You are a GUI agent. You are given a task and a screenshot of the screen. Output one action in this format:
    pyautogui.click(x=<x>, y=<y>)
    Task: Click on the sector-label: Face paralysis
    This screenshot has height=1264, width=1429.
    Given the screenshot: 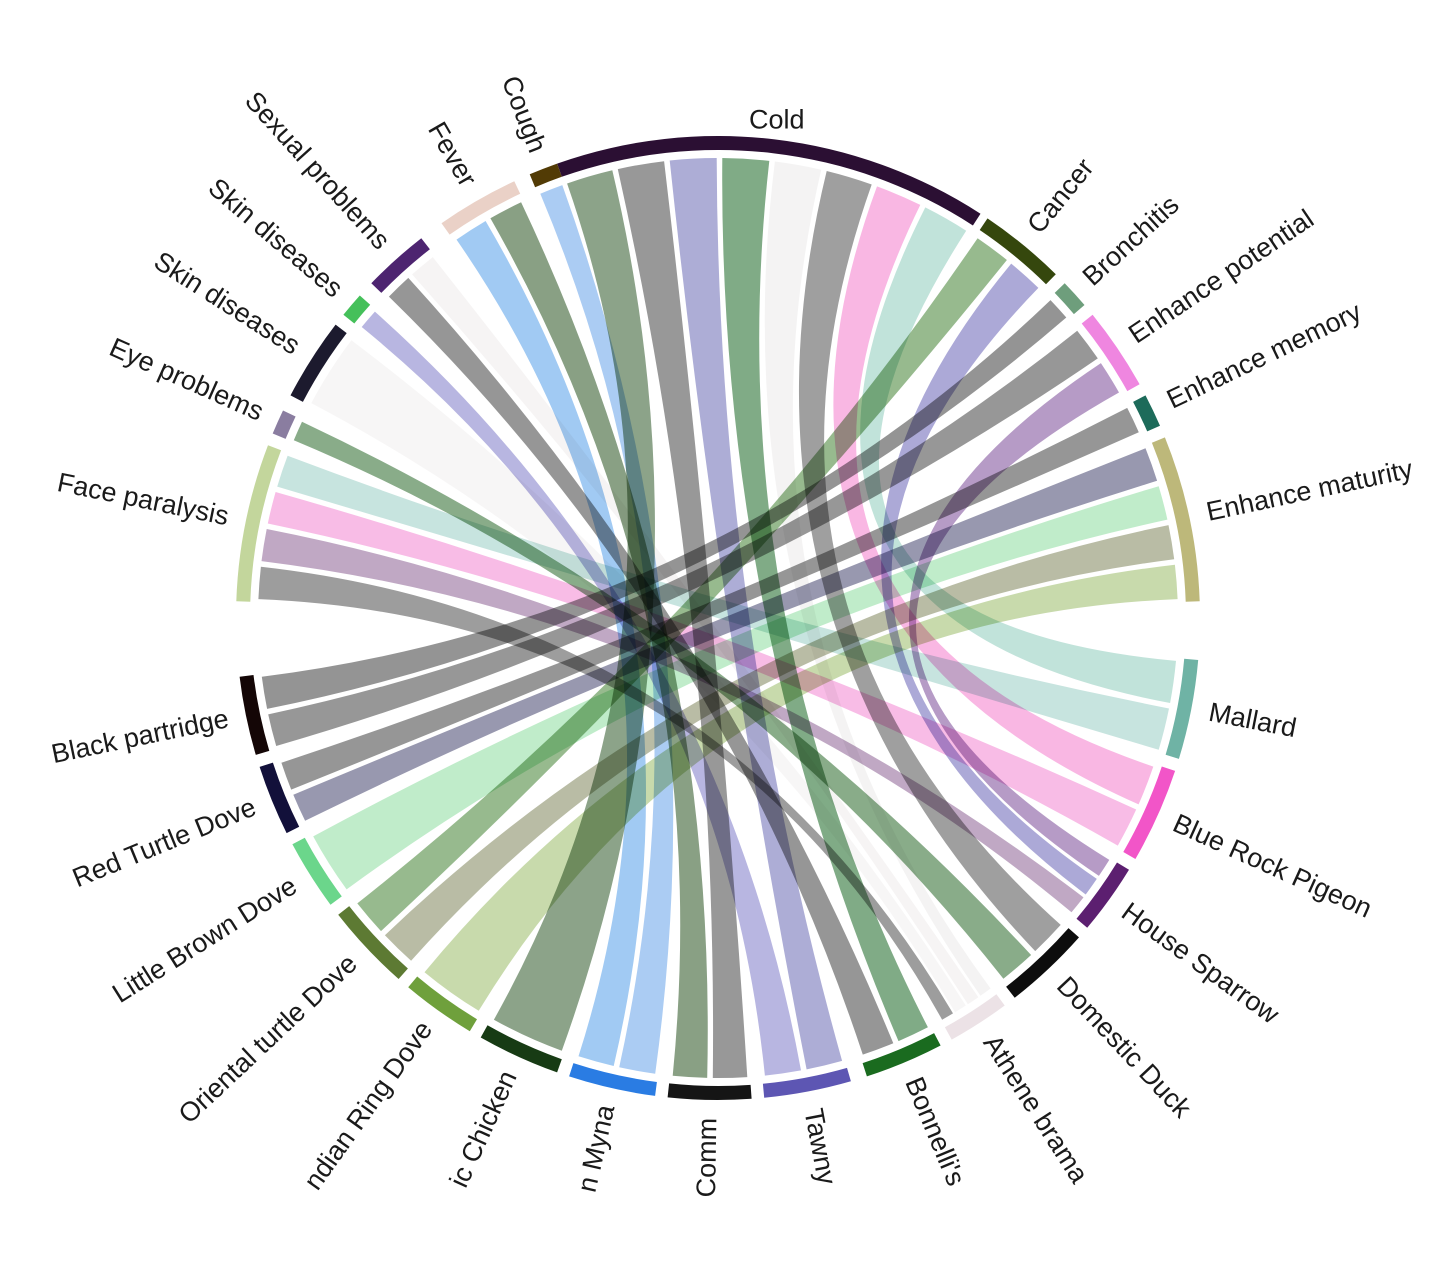 What is the action you would take?
    pyautogui.click(x=143, y=499)
    